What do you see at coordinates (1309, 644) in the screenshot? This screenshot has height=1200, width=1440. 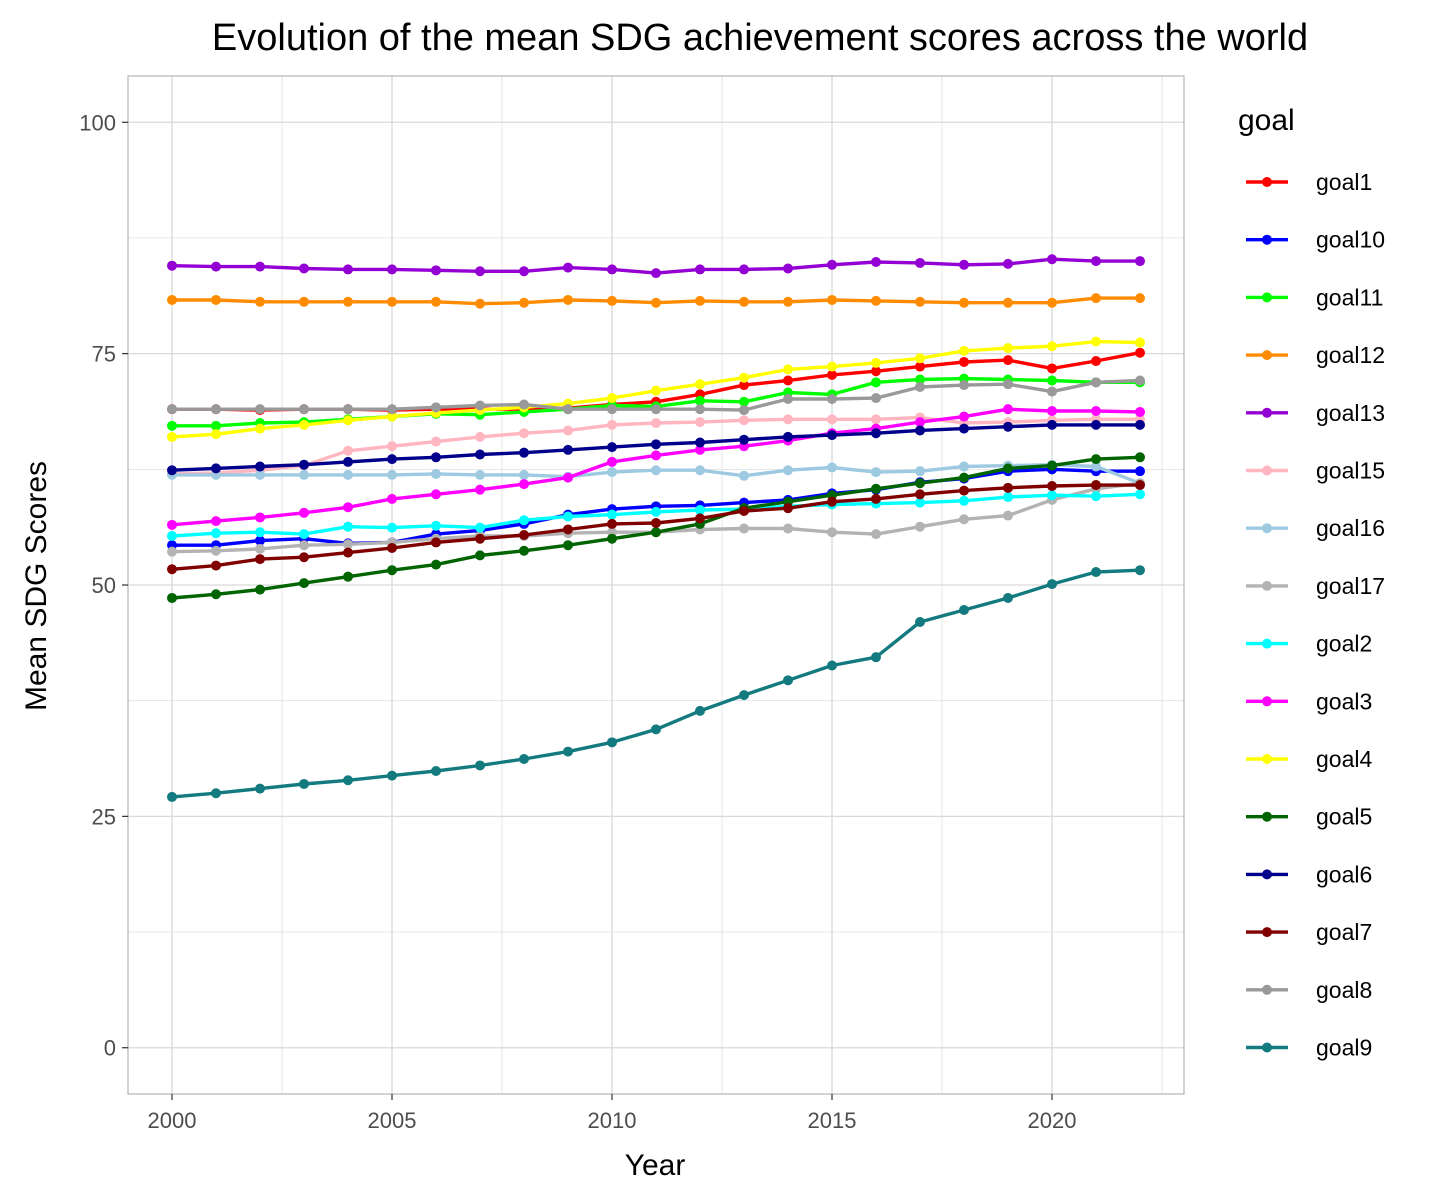 I see `legend-item-goal2: goal2` at bounding box center [1309, 644].